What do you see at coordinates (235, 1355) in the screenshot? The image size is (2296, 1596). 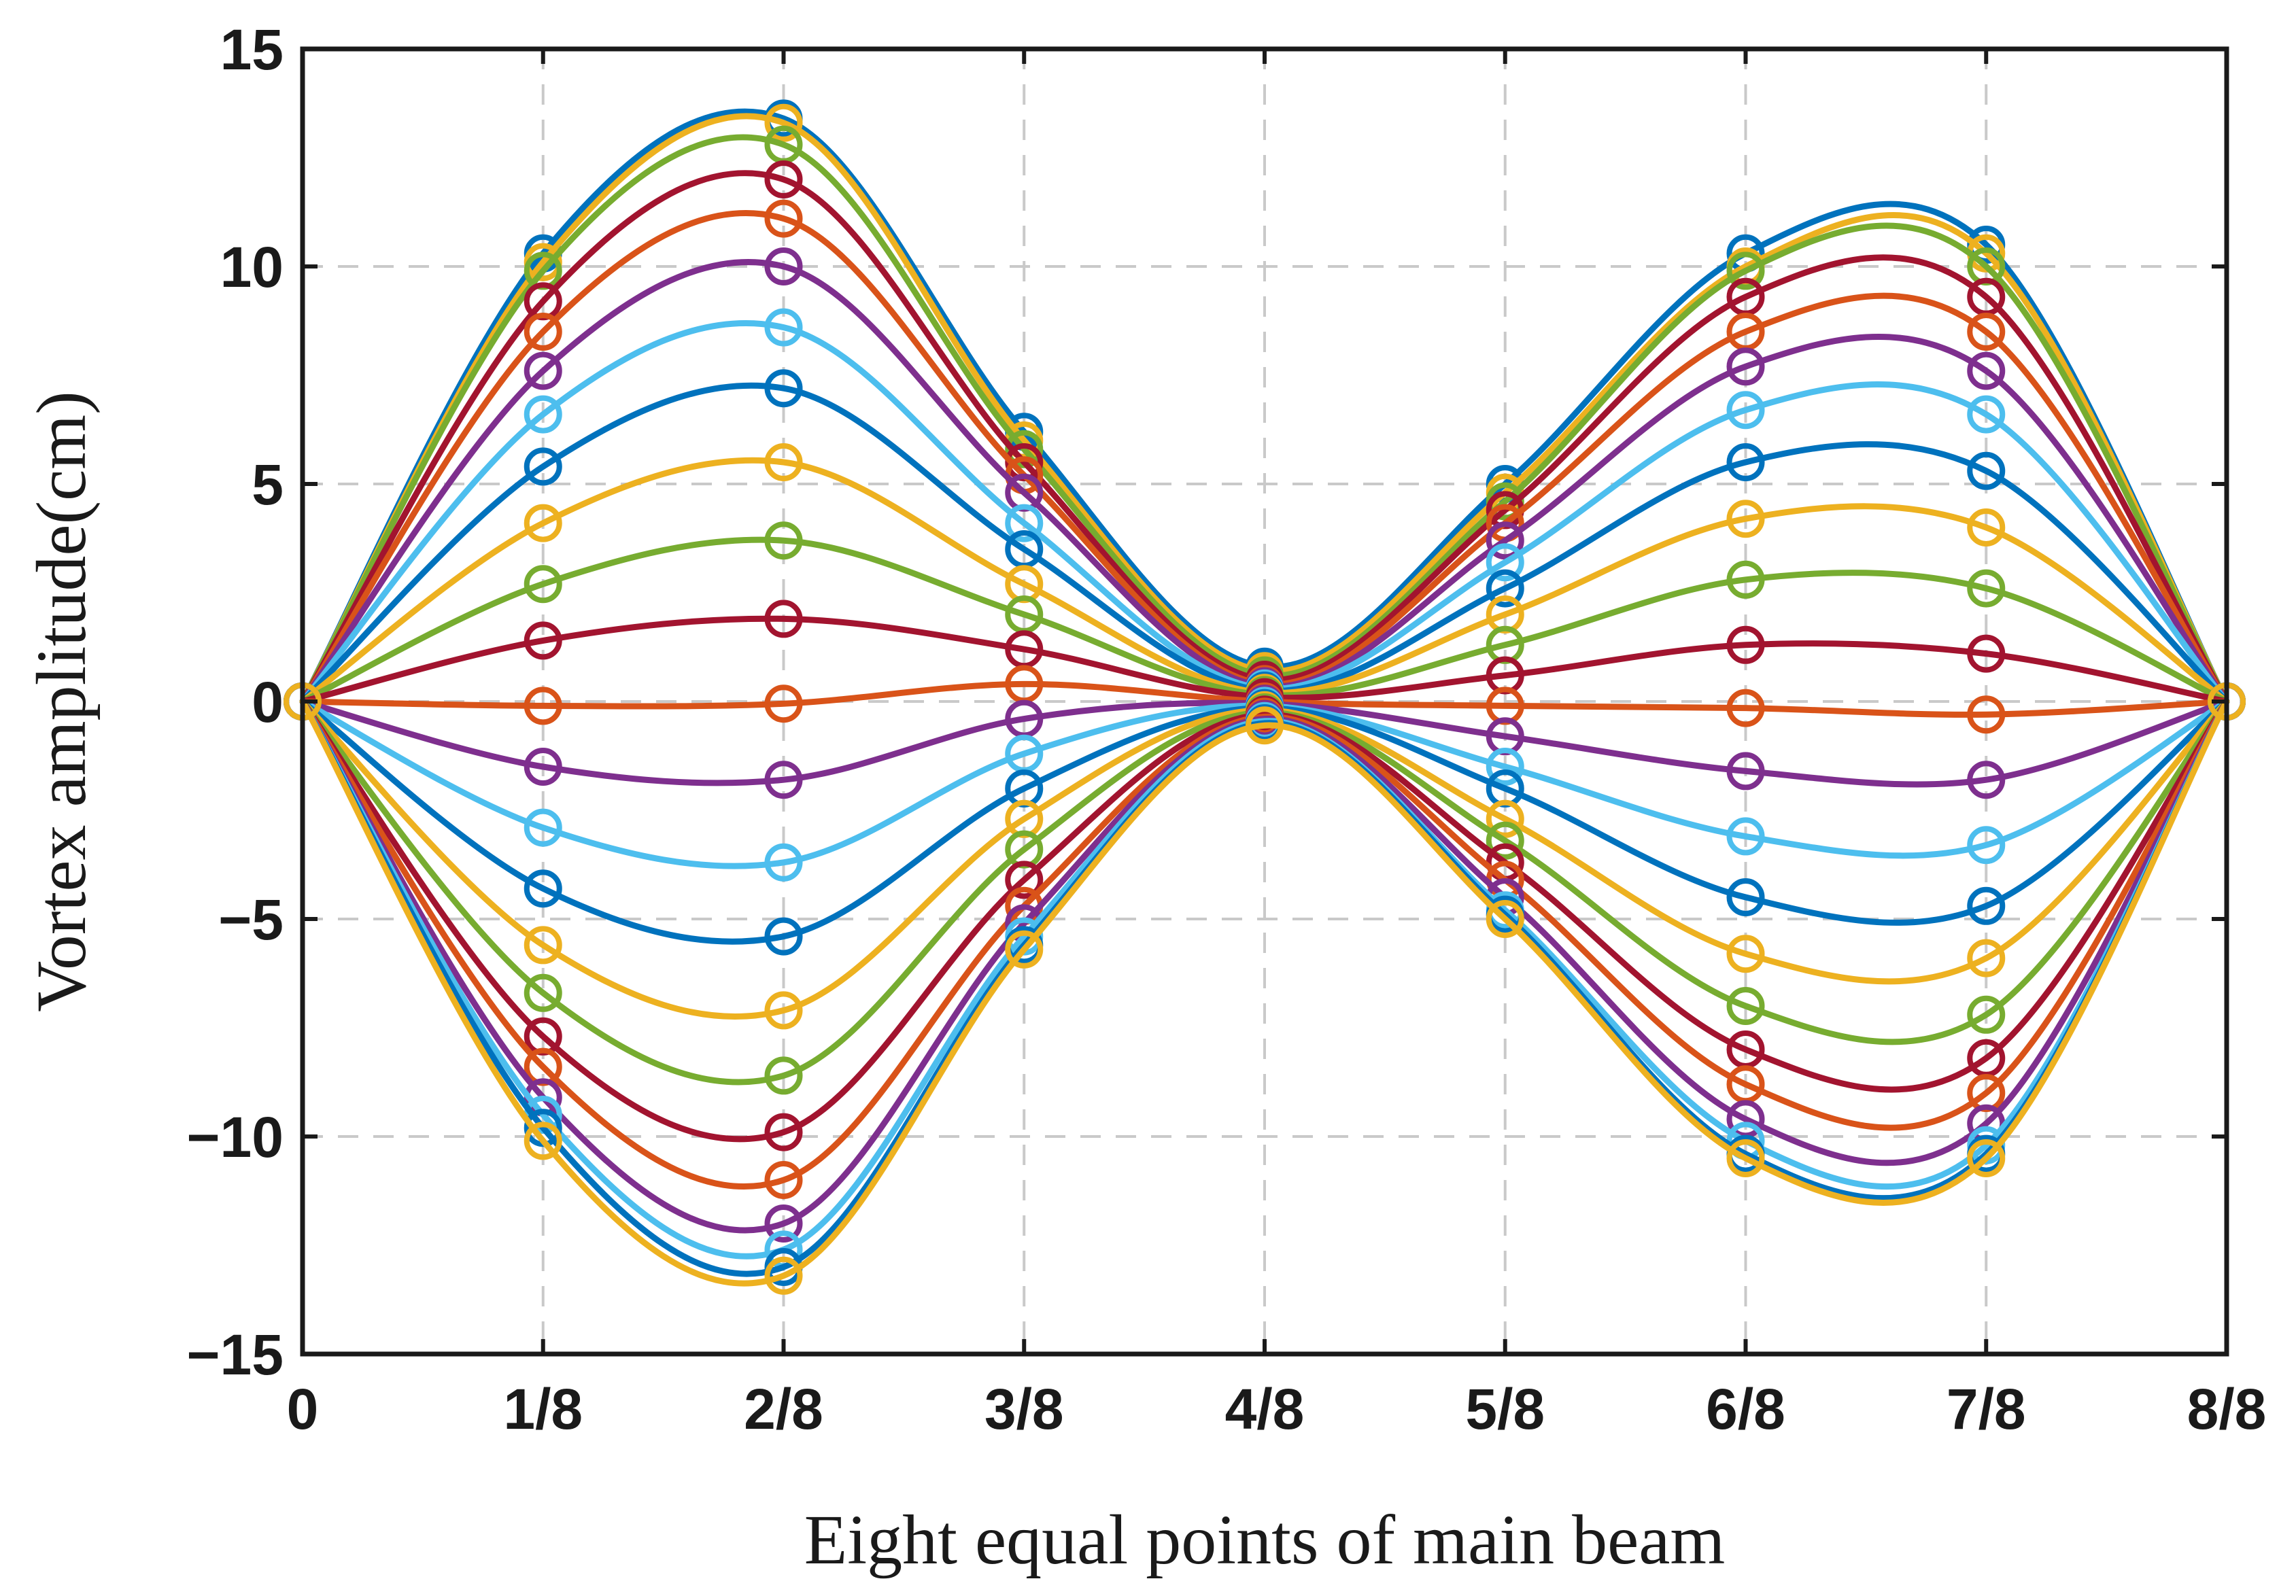 I see `y-tick-label: −15` at bounding box center [235, 1355].